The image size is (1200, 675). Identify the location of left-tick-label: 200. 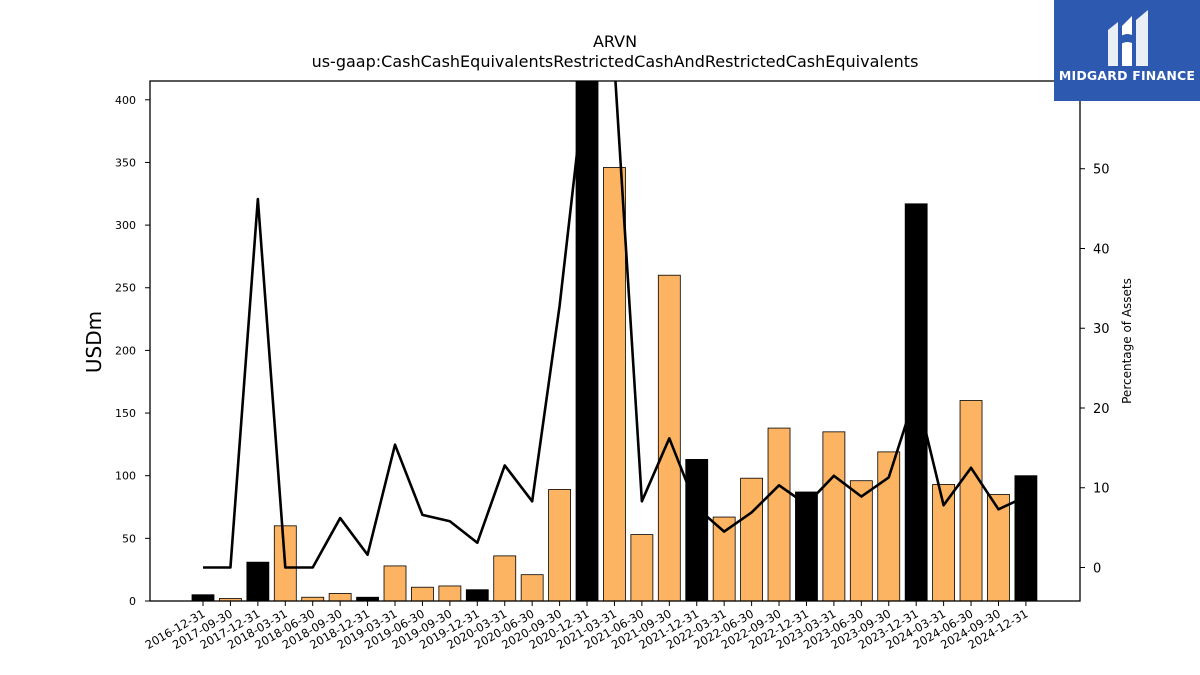
(125, 350).